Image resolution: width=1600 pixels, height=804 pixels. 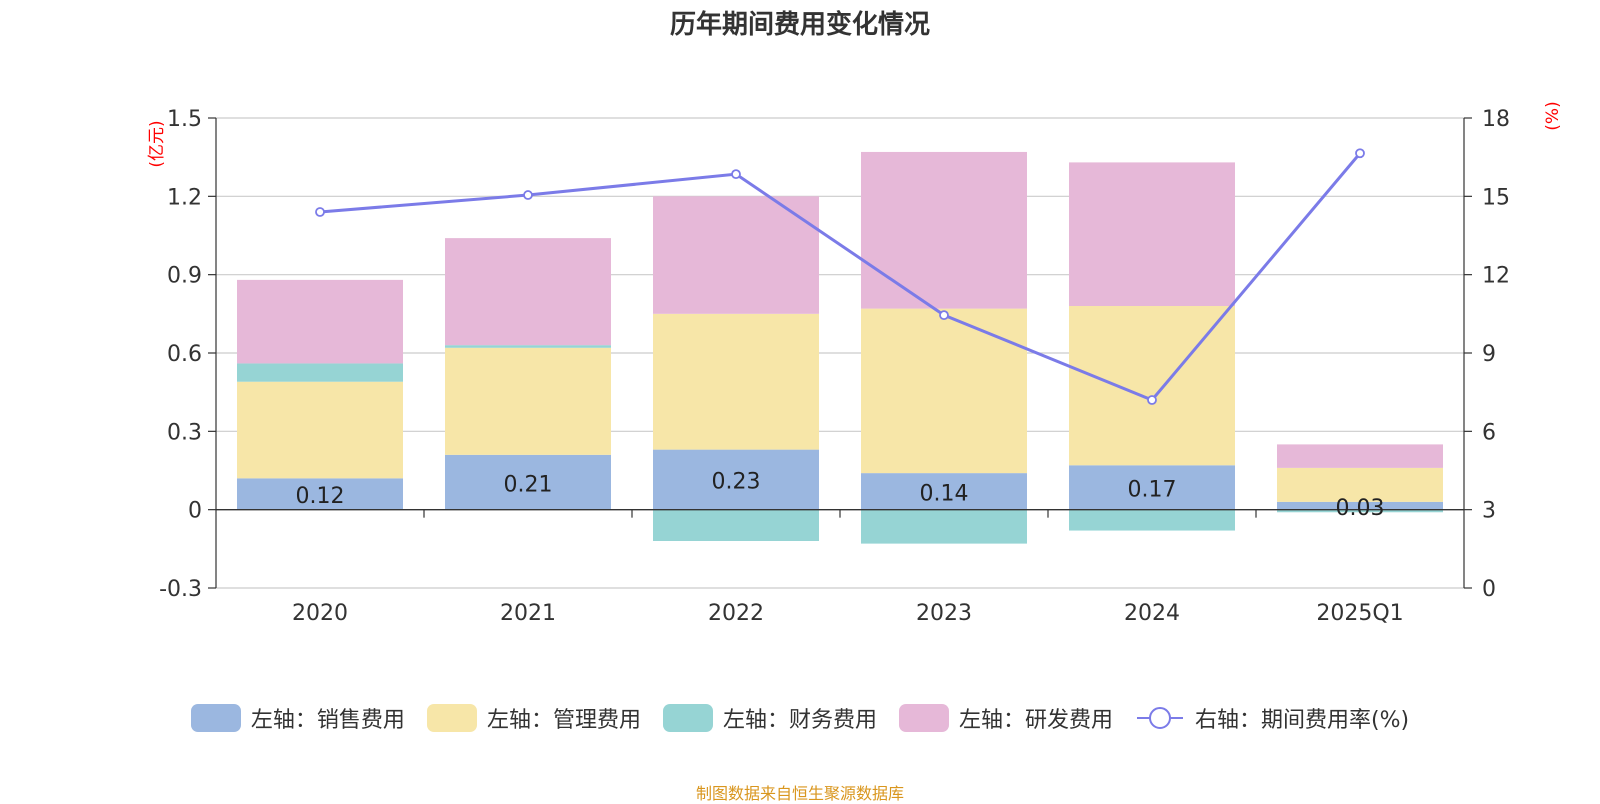 I want to click on data-label-sales: 0.03, so click(x=1360, y=508).